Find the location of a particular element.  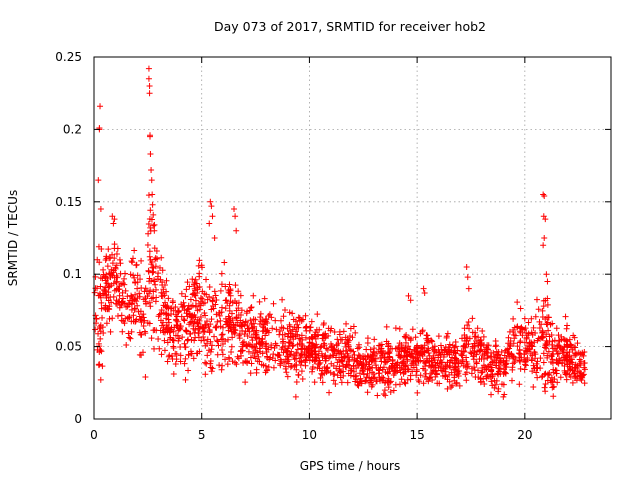

x-axis-label: GPS time / hours is located at coordinates (350, 466).